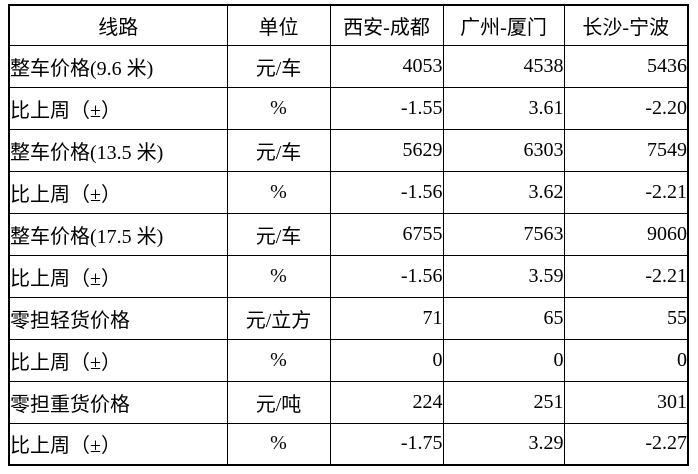  What do you see at coordinates (386, 150) in the screenshot?
I see `cell-value: 5629` at bounding box center [386, 150].